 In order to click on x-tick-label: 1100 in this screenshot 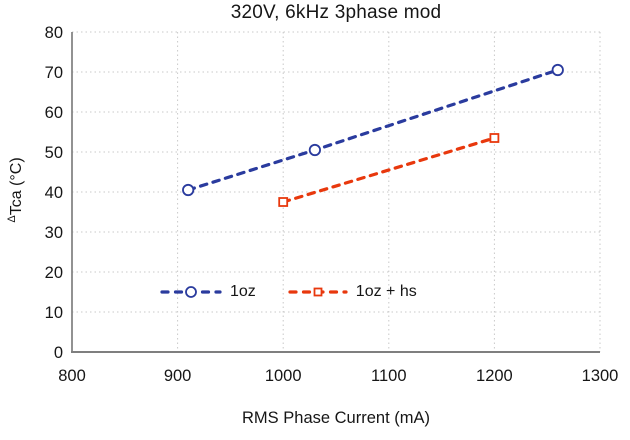, I will do `click(388, 376)`.